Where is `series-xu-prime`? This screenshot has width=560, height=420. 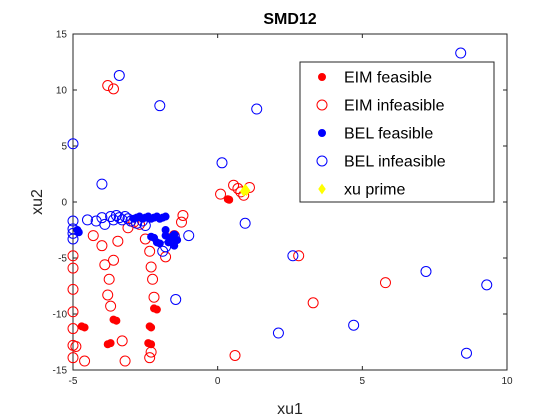
series-xu-prime is located at coordinates (245, 190).